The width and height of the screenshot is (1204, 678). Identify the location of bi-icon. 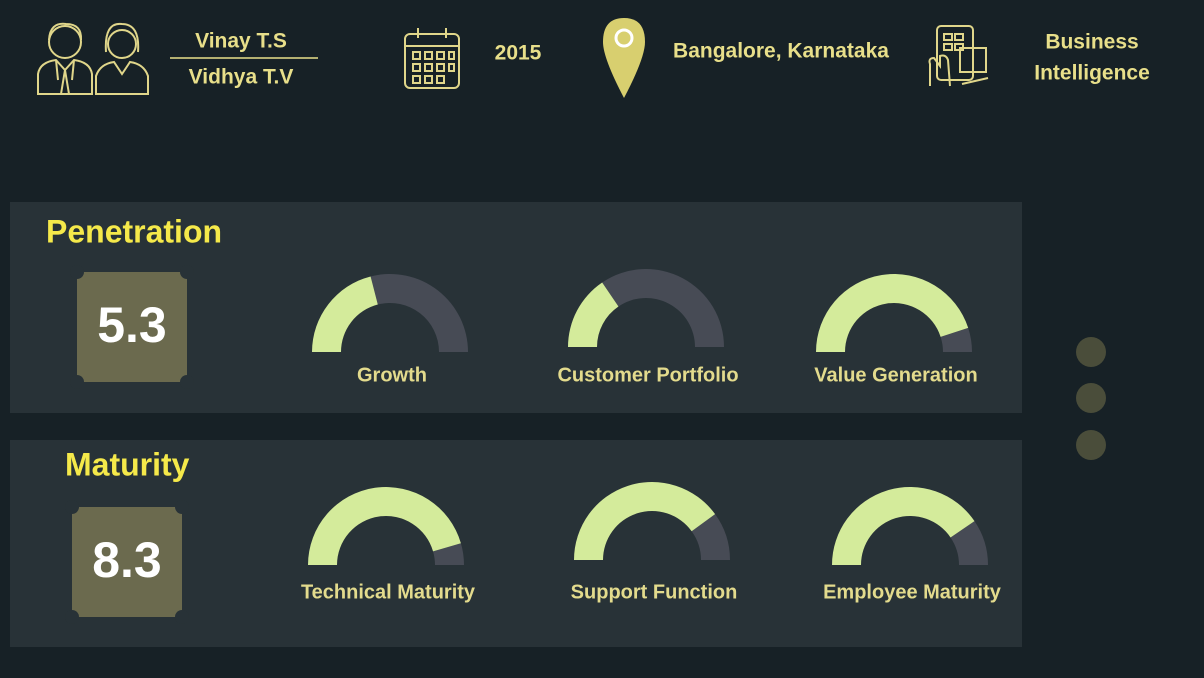
(958, 56).